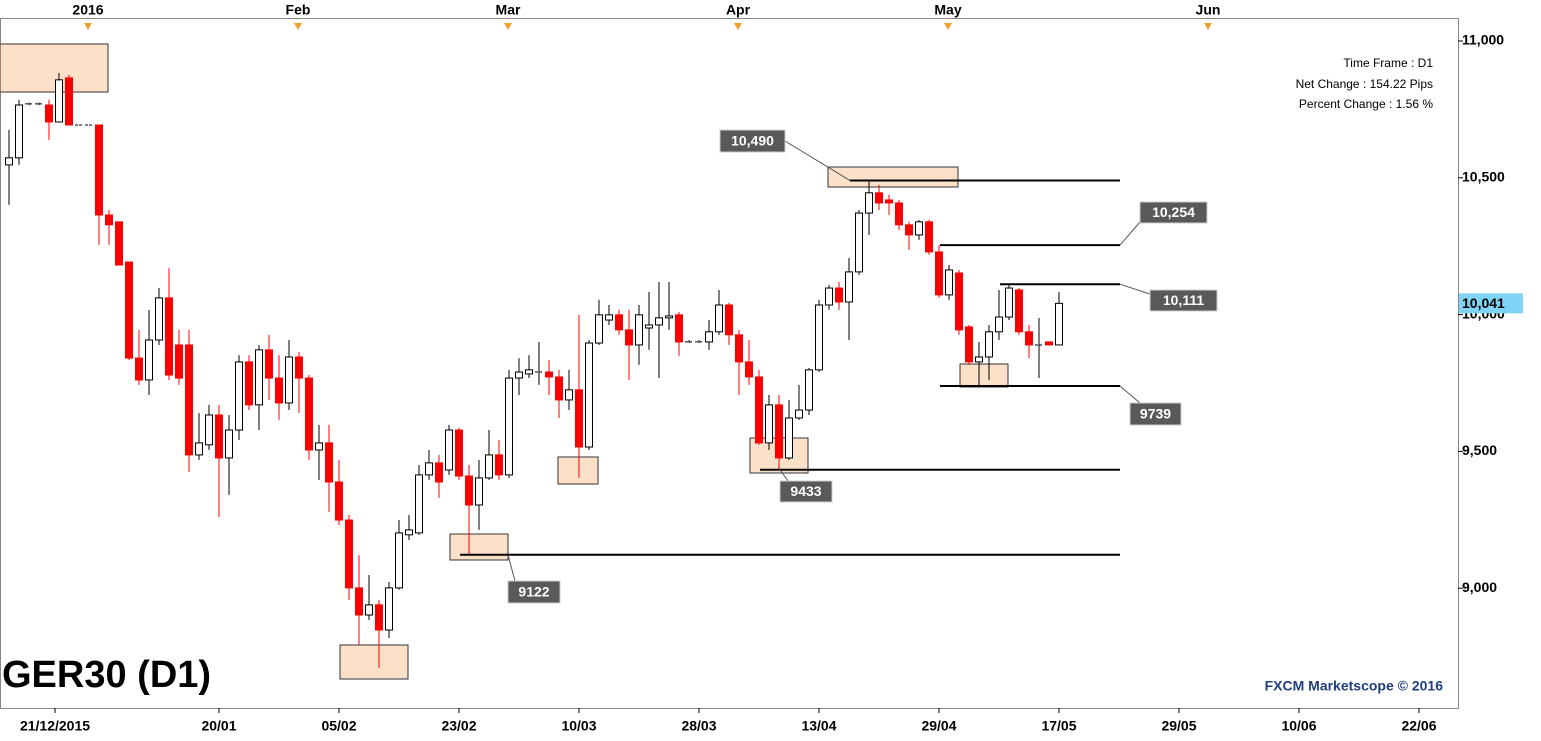  What do you see at coordinates (1483, 176) in the screenshot?
I see `y-tick-label: 10,500` at bounding box center [1483, 176].